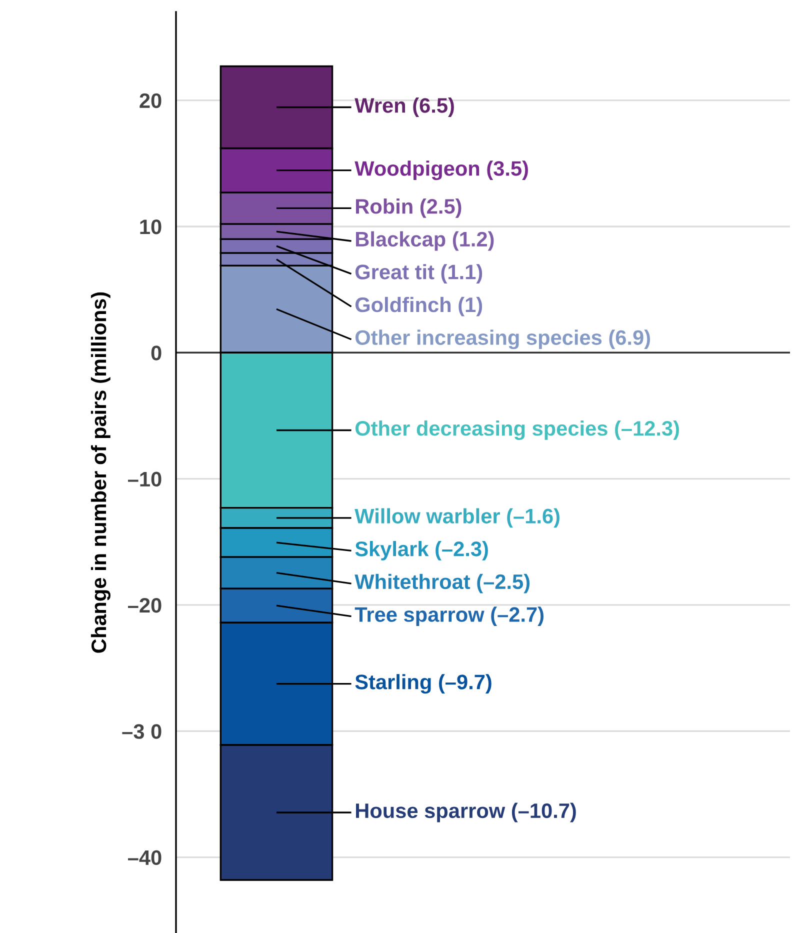 This screenshot has height=933, width=803. Describe the element at coordinates (418, 274) in the screenshot. I see `legend-label: Great tit (1.1)` at that location.